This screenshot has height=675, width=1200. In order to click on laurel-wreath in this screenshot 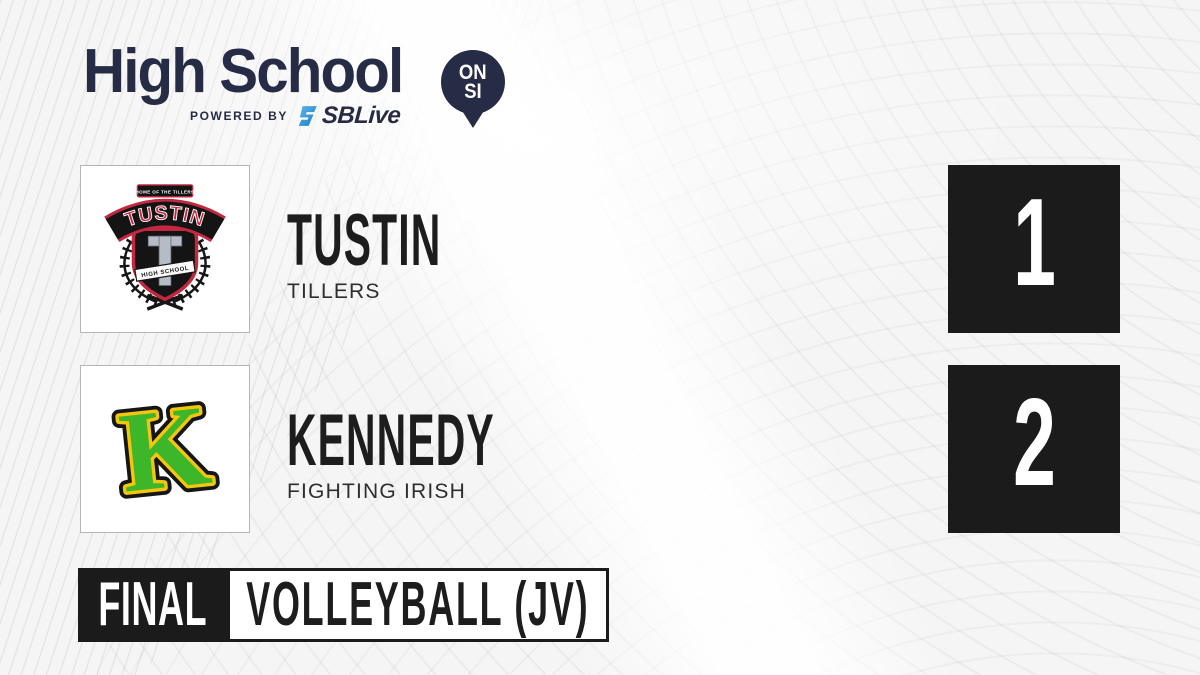, I will do `click(165, 274)`.